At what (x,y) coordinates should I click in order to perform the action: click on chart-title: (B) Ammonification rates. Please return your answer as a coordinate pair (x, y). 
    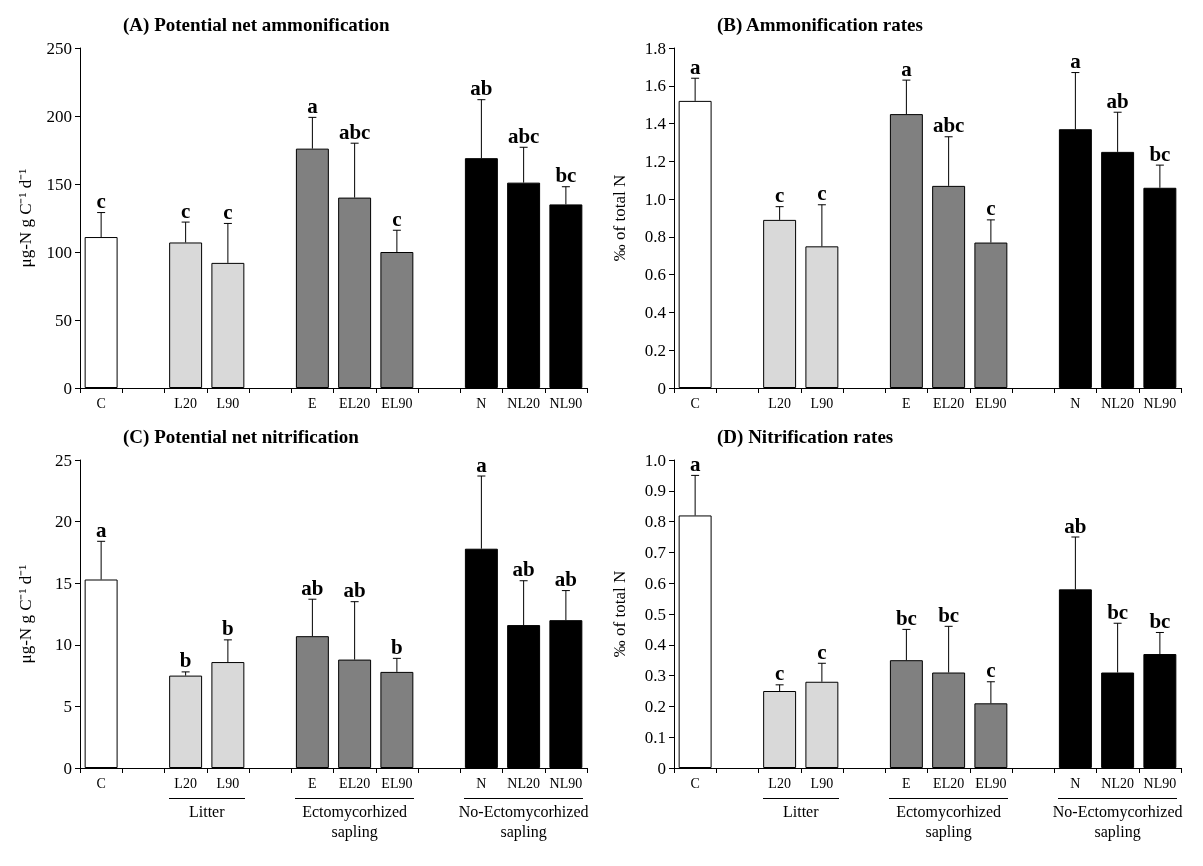
    Looking at the image, I should click on (820, 25).